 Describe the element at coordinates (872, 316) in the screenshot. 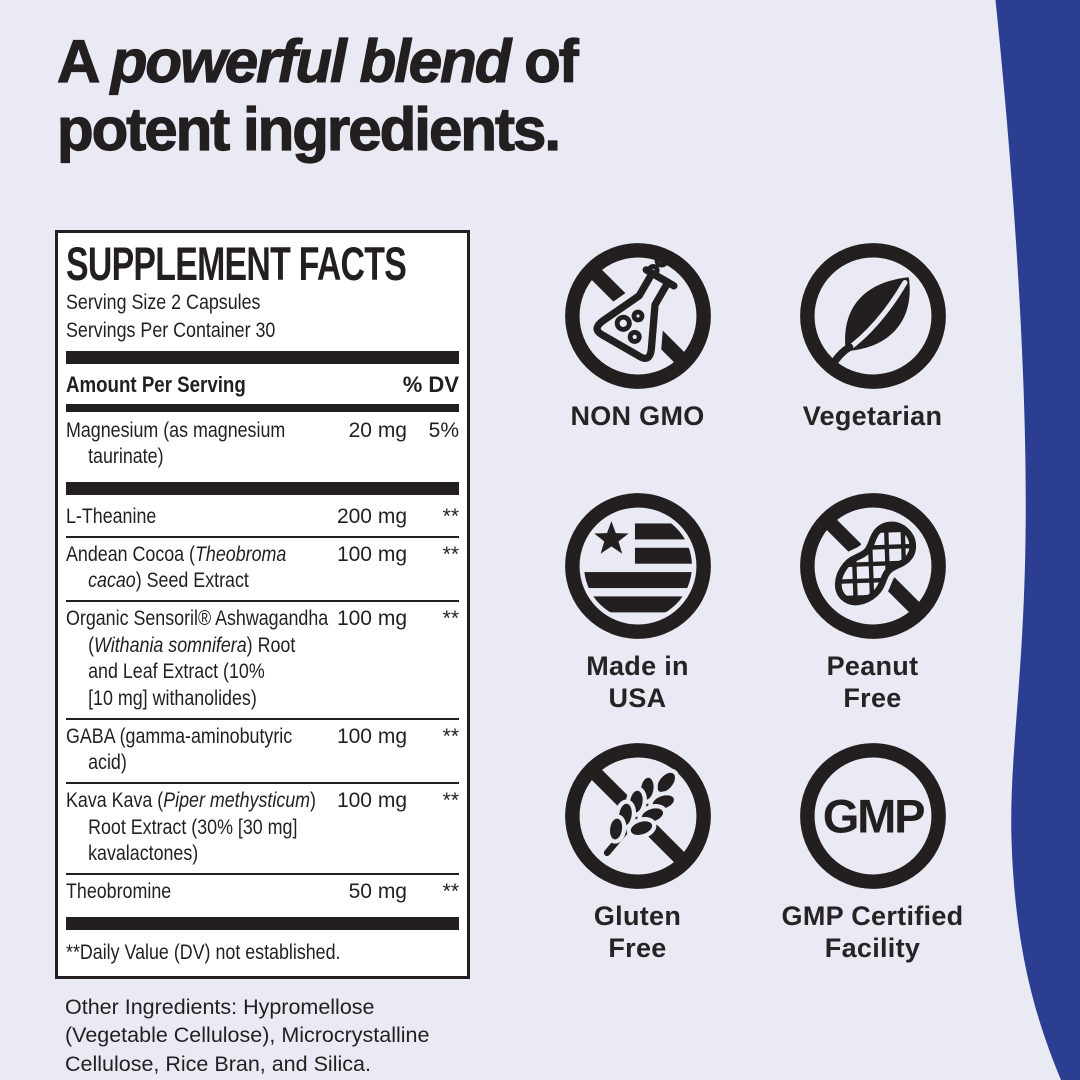

I see `vegetarian-leaf-icon` at that location.